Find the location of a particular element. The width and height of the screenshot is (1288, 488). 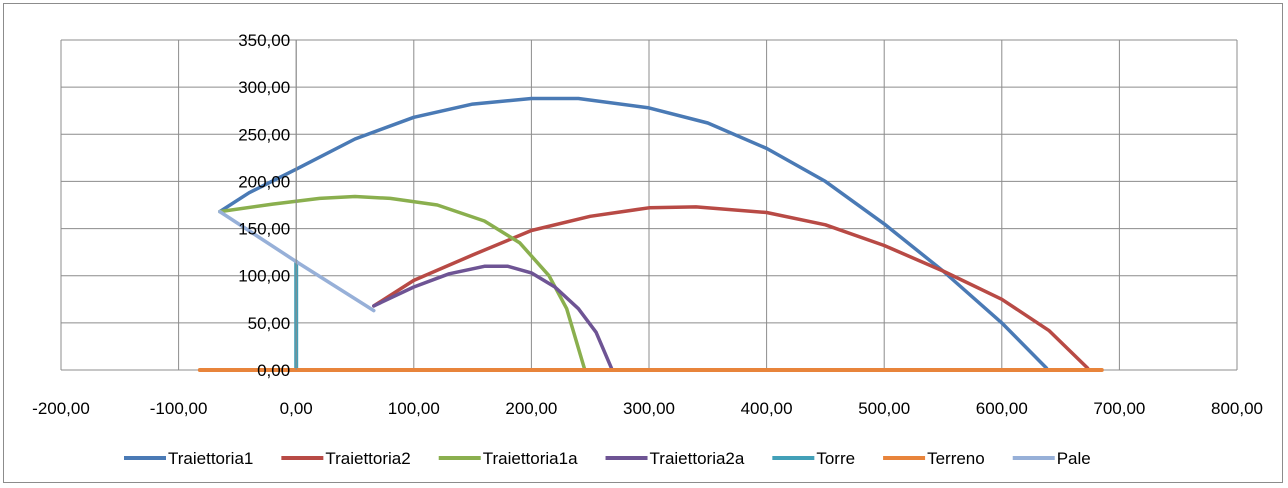

legend-label: Torre is located at coordinates (835, 458).